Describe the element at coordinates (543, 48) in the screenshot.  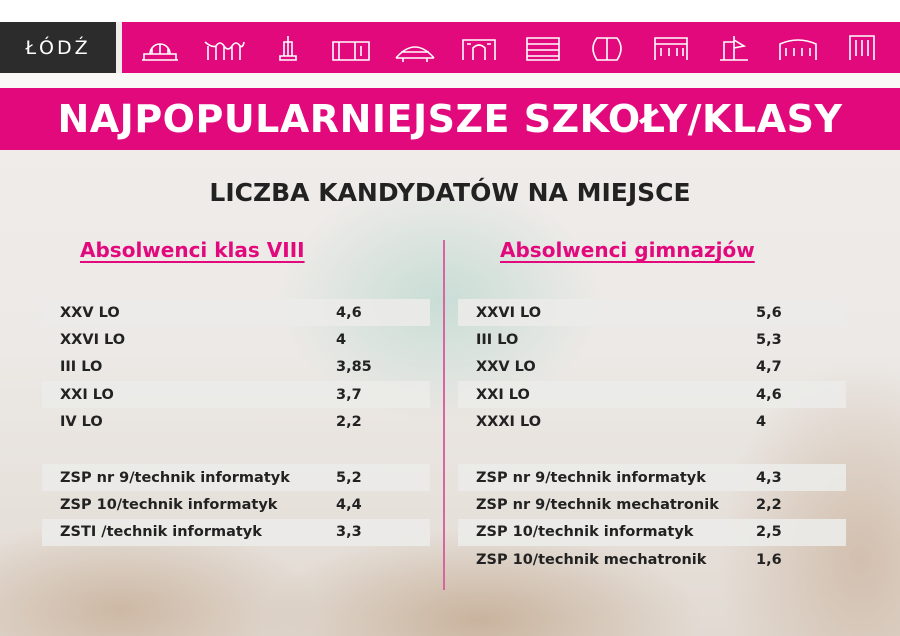
I see `office-building-icon` at that location.